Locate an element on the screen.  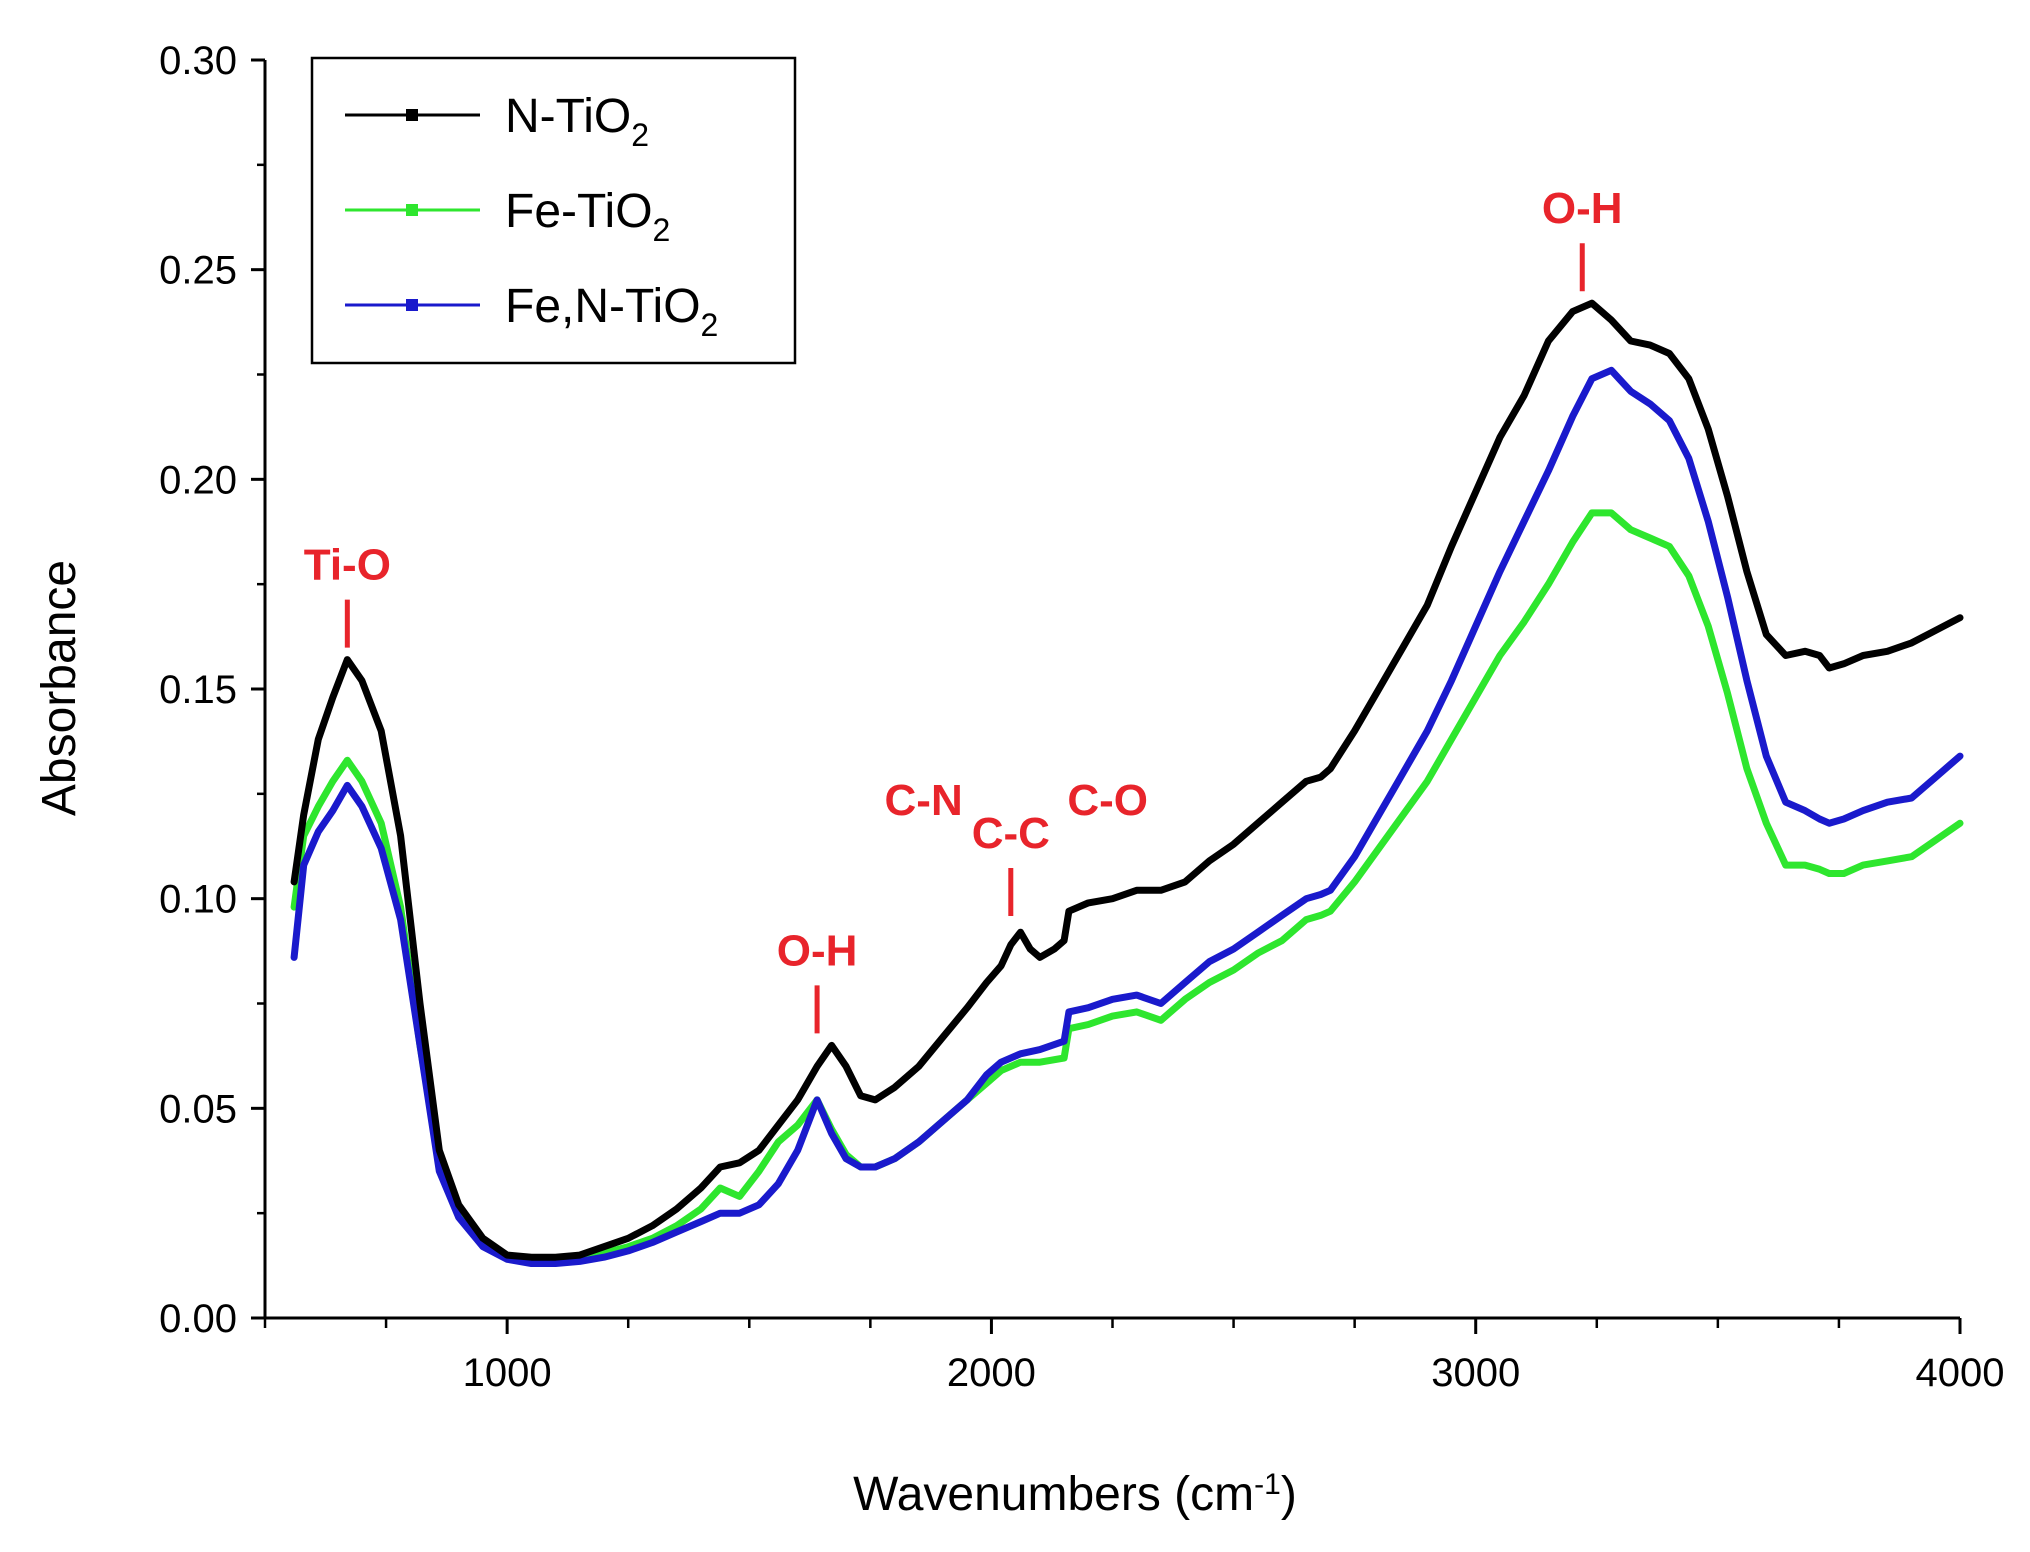
y-tick-label: 0.10 is located at coordinates (198, 900).